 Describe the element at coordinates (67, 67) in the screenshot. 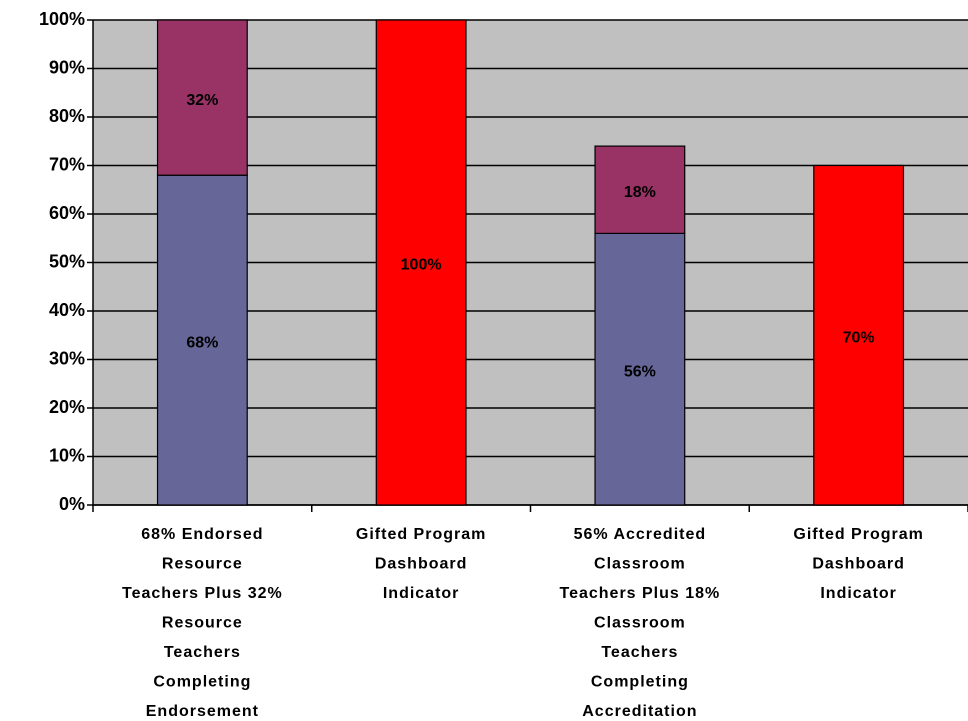

I see `y-tick-label: 90%` at that location.